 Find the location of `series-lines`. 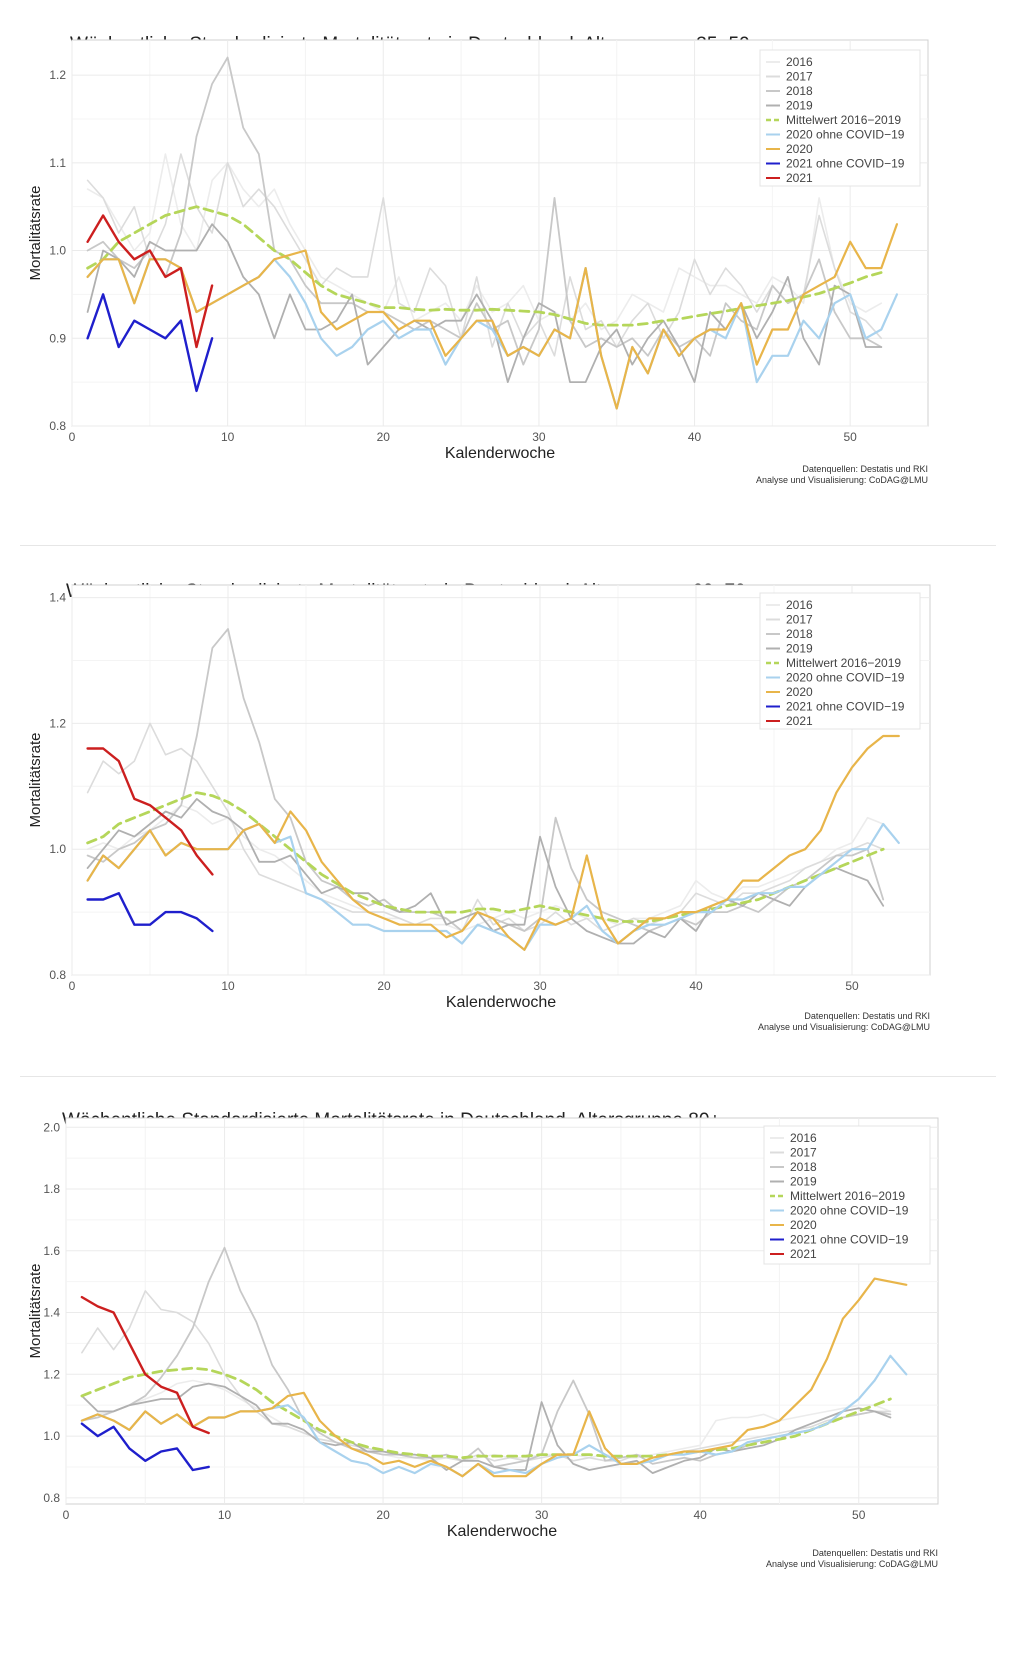

series-lines is located at coordinates (494, 1362).